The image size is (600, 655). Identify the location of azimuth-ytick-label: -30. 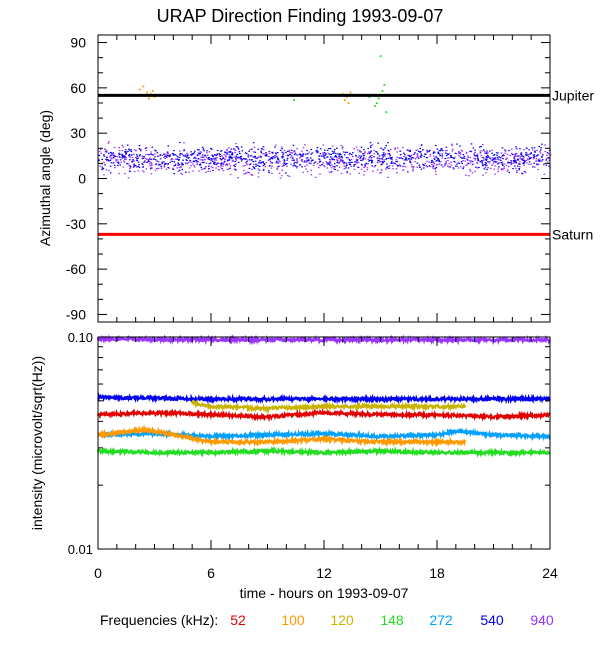
(76, 224).